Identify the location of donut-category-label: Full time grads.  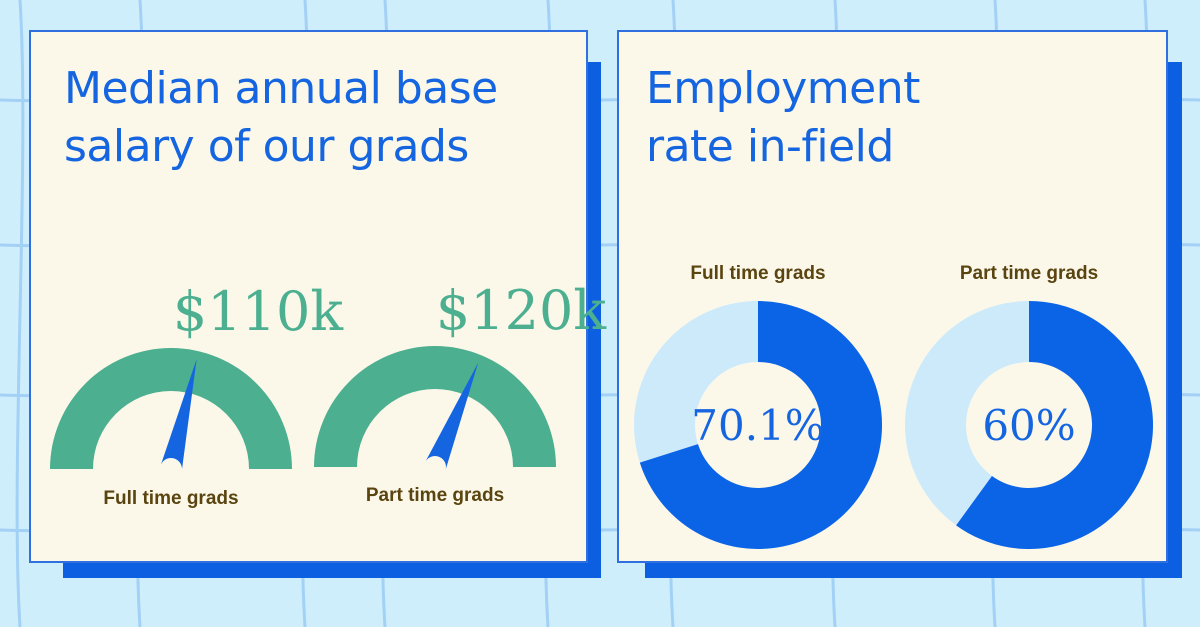
(757, 273).